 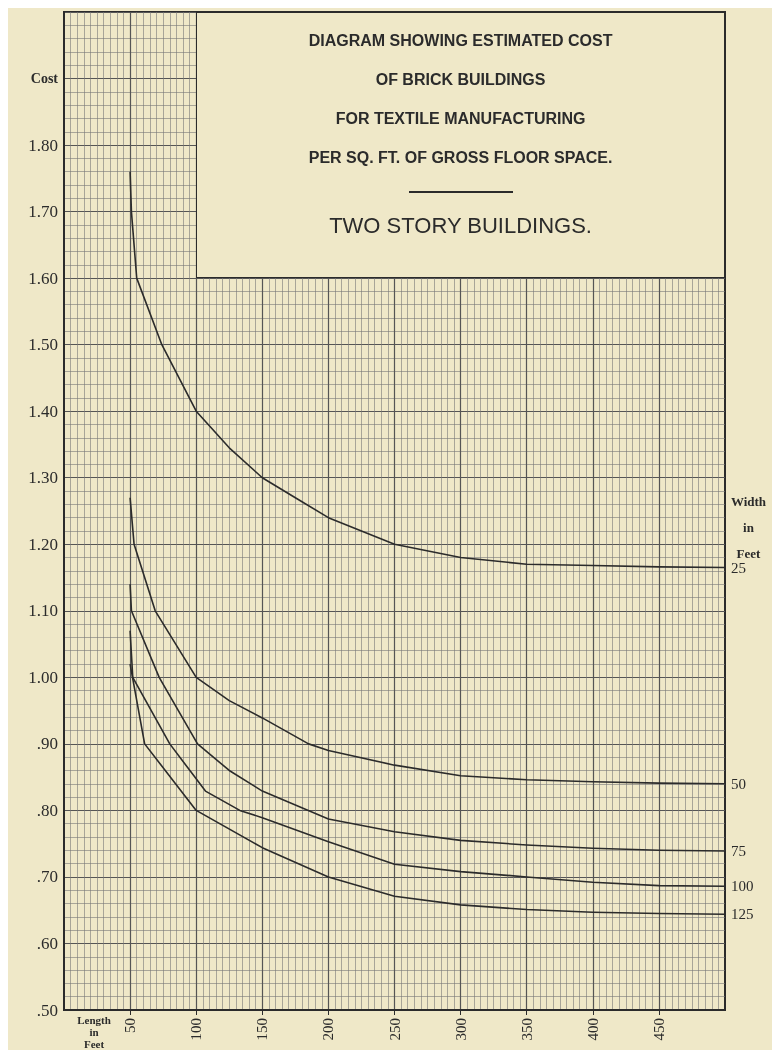 What do you see at coordinates (43, 345) in the screenshot?
I see `y-tick-label: 1.50` at bounding box center [43, 345].